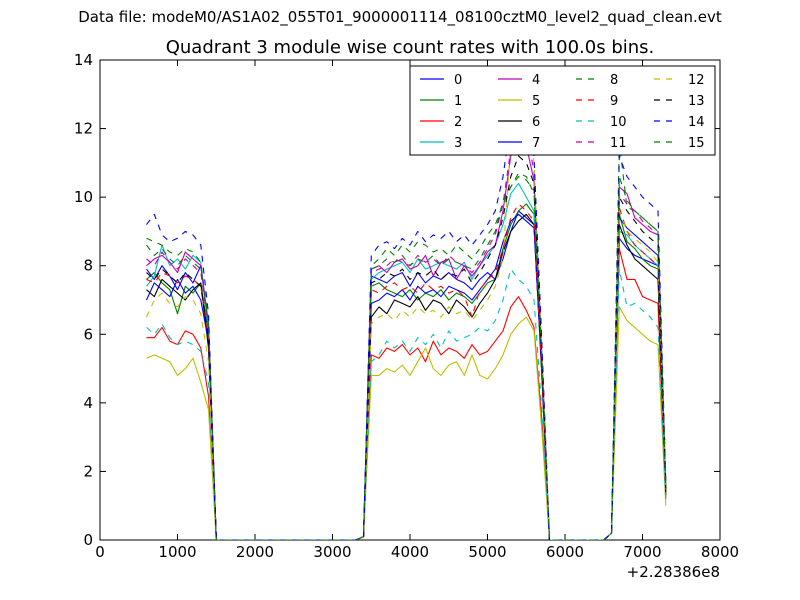 The image size is (800, 600). I want to click on legend-label-10: 10, so click(618, 122).